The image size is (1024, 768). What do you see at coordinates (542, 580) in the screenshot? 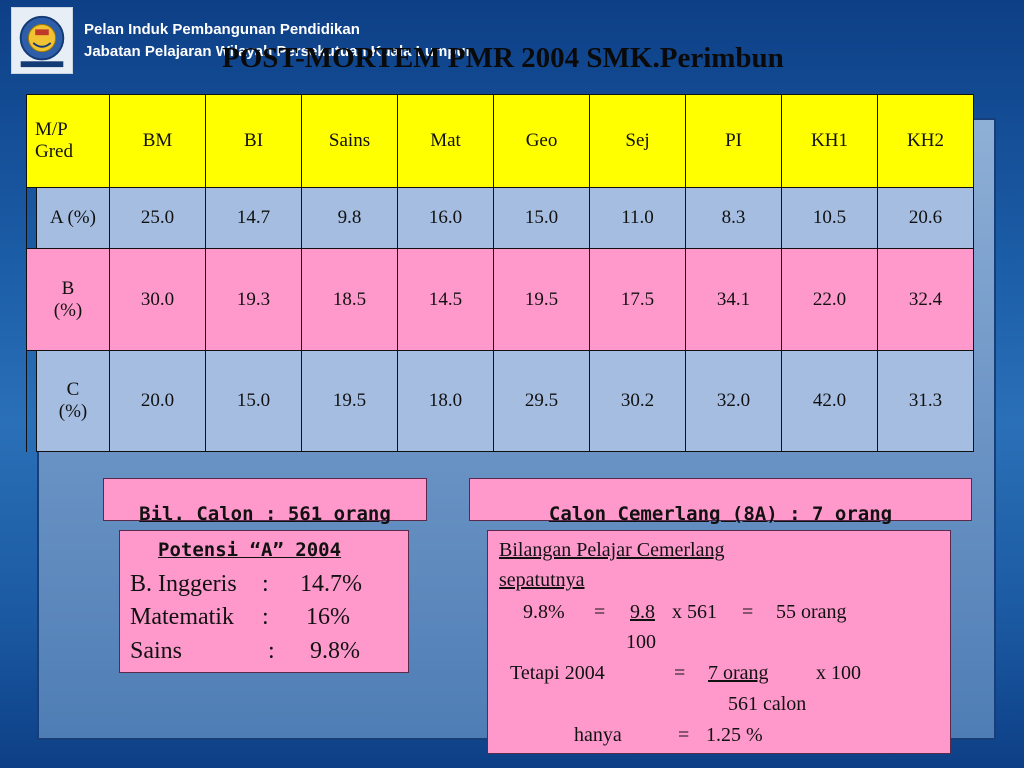
I see `bilangan-heading-2: sepatutnya` at bounding box center [542, 580].